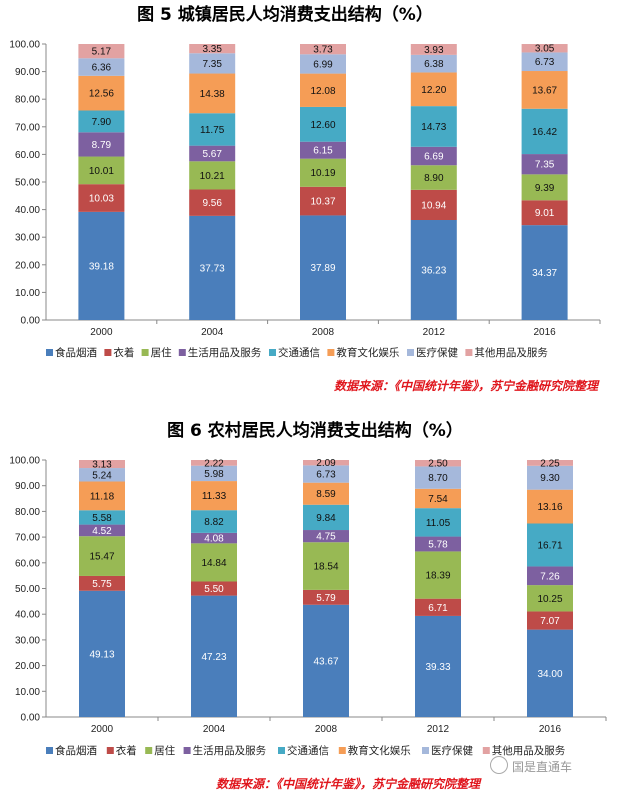 This screenshot has height=796, width=640. Describe the element at coordinates (433, 90) in the screenshot. I see `data-label: 12.20` at that location.